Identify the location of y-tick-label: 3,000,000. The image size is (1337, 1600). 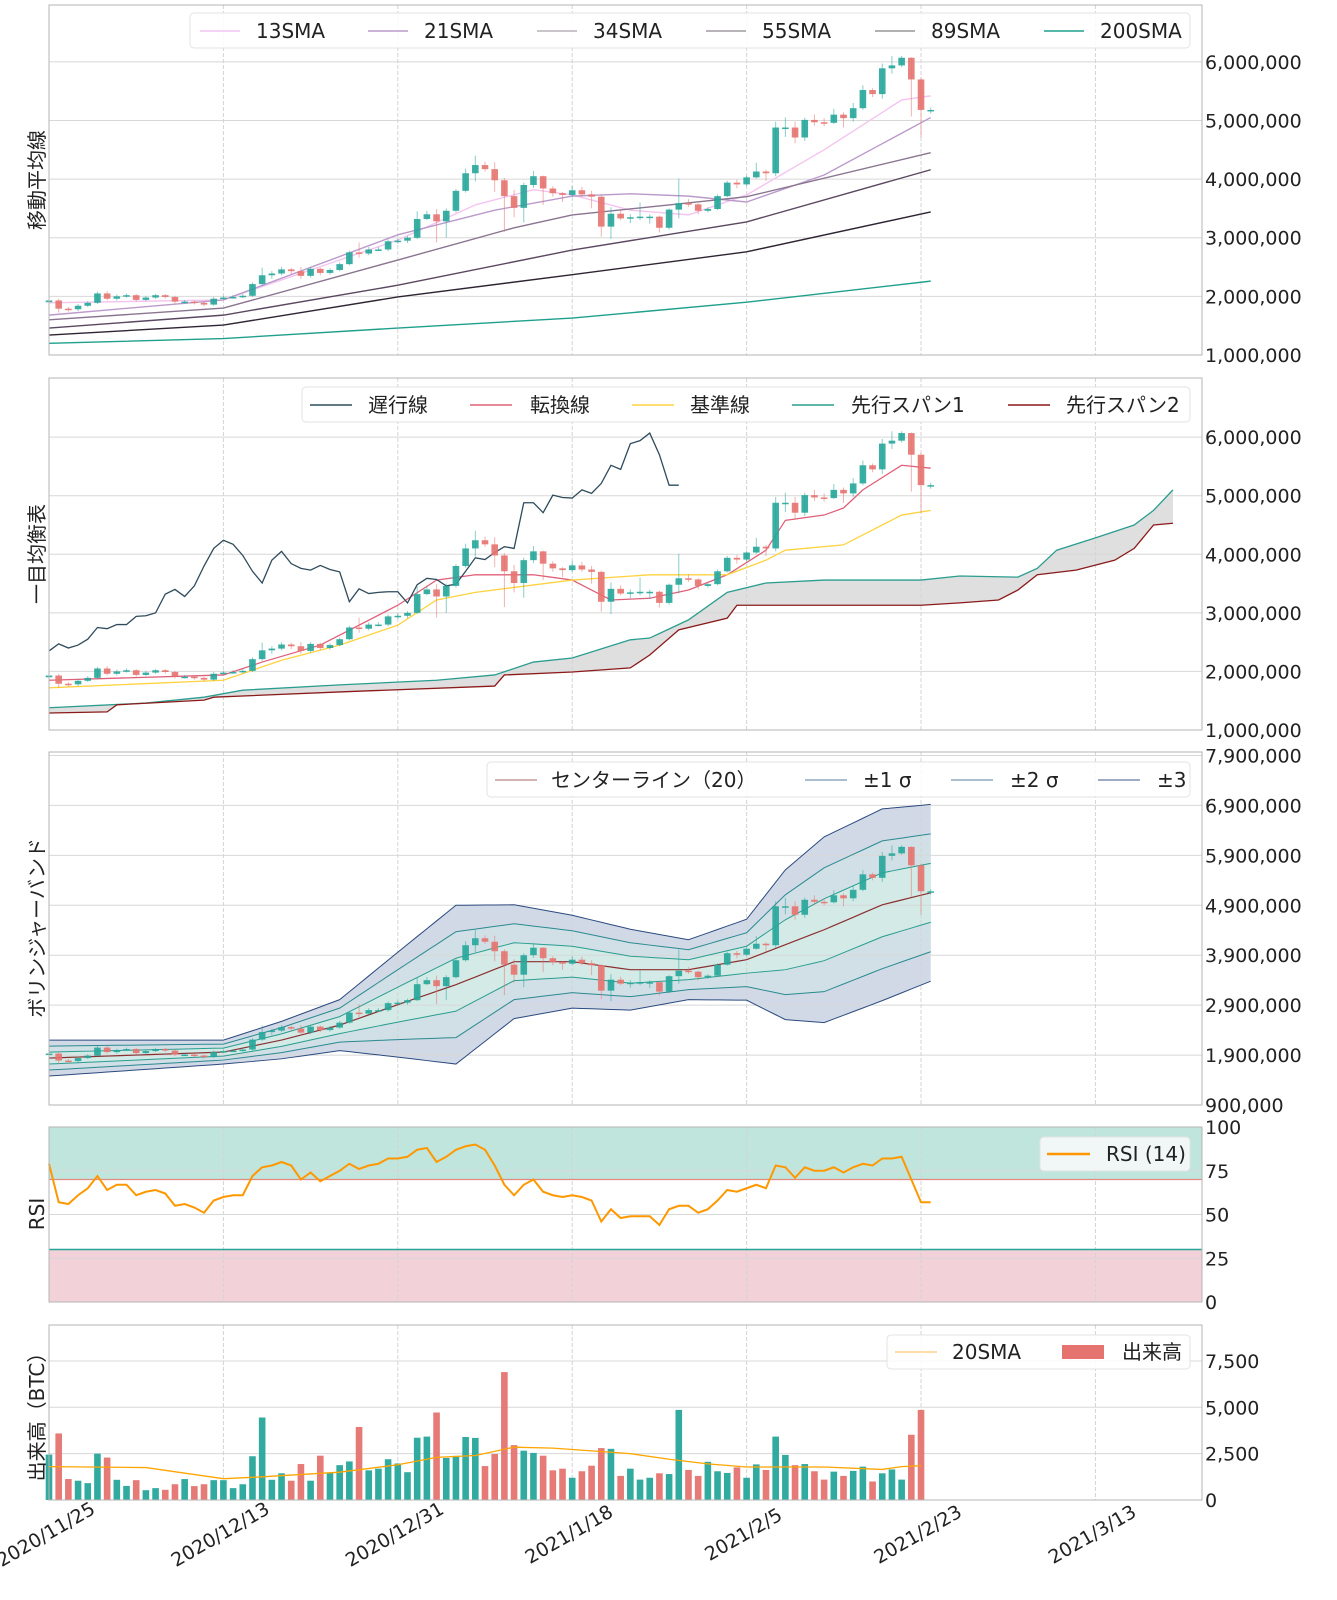
(1253, 239).